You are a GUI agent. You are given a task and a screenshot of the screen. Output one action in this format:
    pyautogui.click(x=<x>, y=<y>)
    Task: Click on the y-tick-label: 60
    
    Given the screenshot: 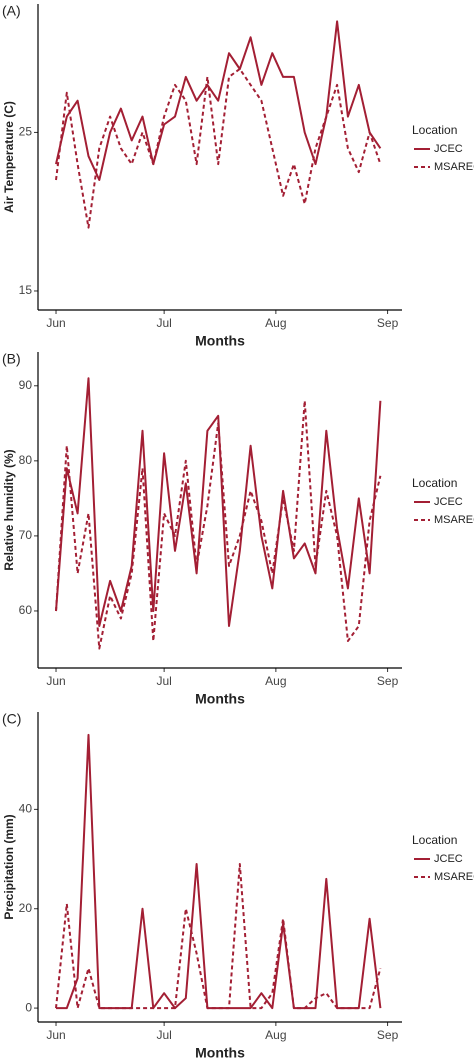 What is the action you would take?
    pyautogui.click(x=26, y=610)
    